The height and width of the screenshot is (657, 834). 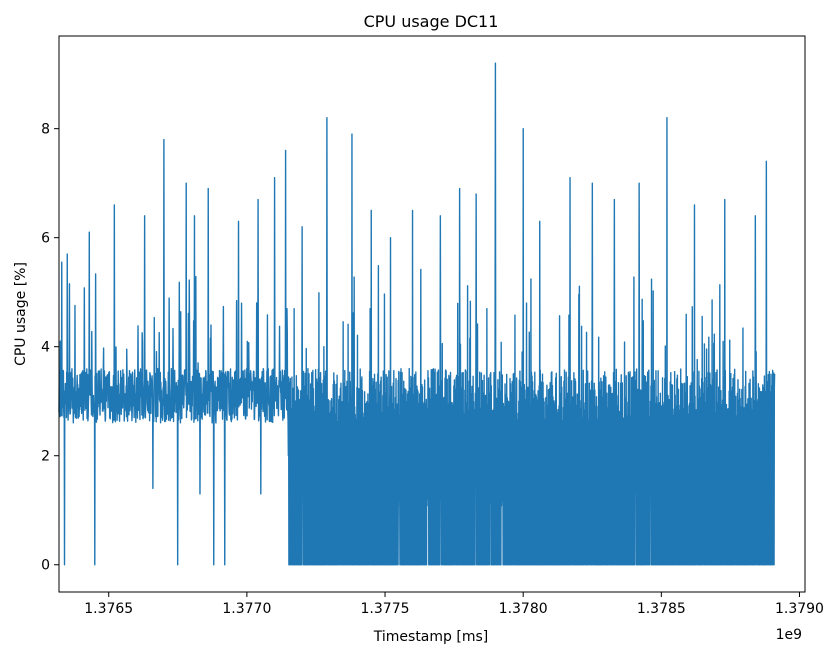 I want to click on x-tick-label: 1.3770, so click(x=246, y=609).